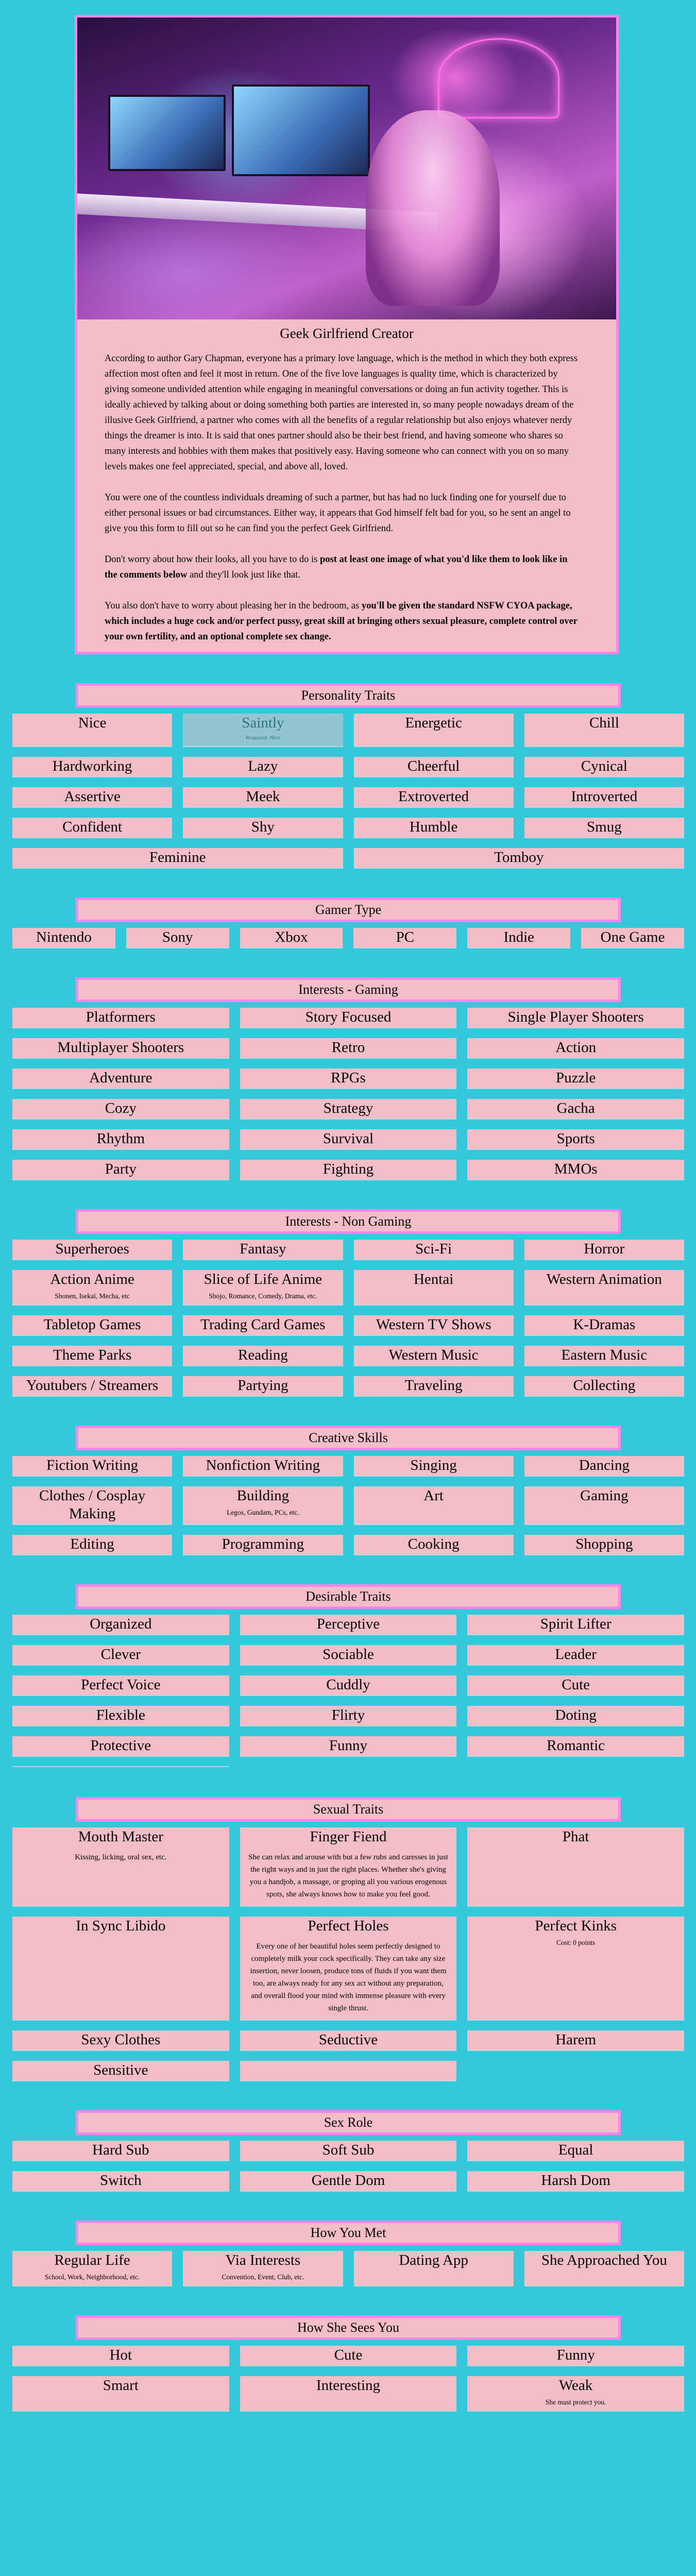 The image size is (696, 2576). I want to click on choice-adventure: Adventure, so click(120, 1078).